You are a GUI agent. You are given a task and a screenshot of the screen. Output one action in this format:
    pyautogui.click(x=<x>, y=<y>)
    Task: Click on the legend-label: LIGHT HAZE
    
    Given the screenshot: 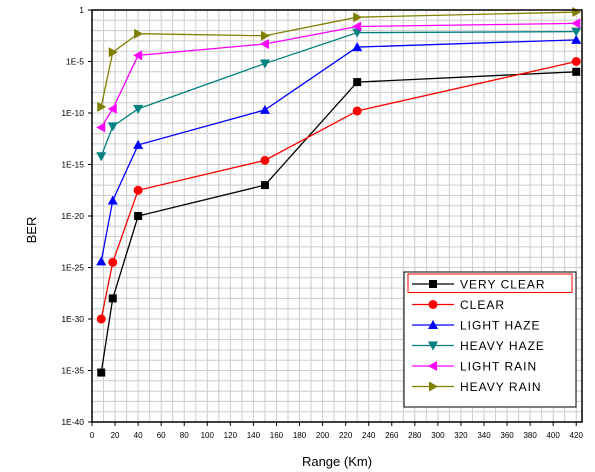 What is the action you would take?
    pyautogui.click(x=500, y=326)
    